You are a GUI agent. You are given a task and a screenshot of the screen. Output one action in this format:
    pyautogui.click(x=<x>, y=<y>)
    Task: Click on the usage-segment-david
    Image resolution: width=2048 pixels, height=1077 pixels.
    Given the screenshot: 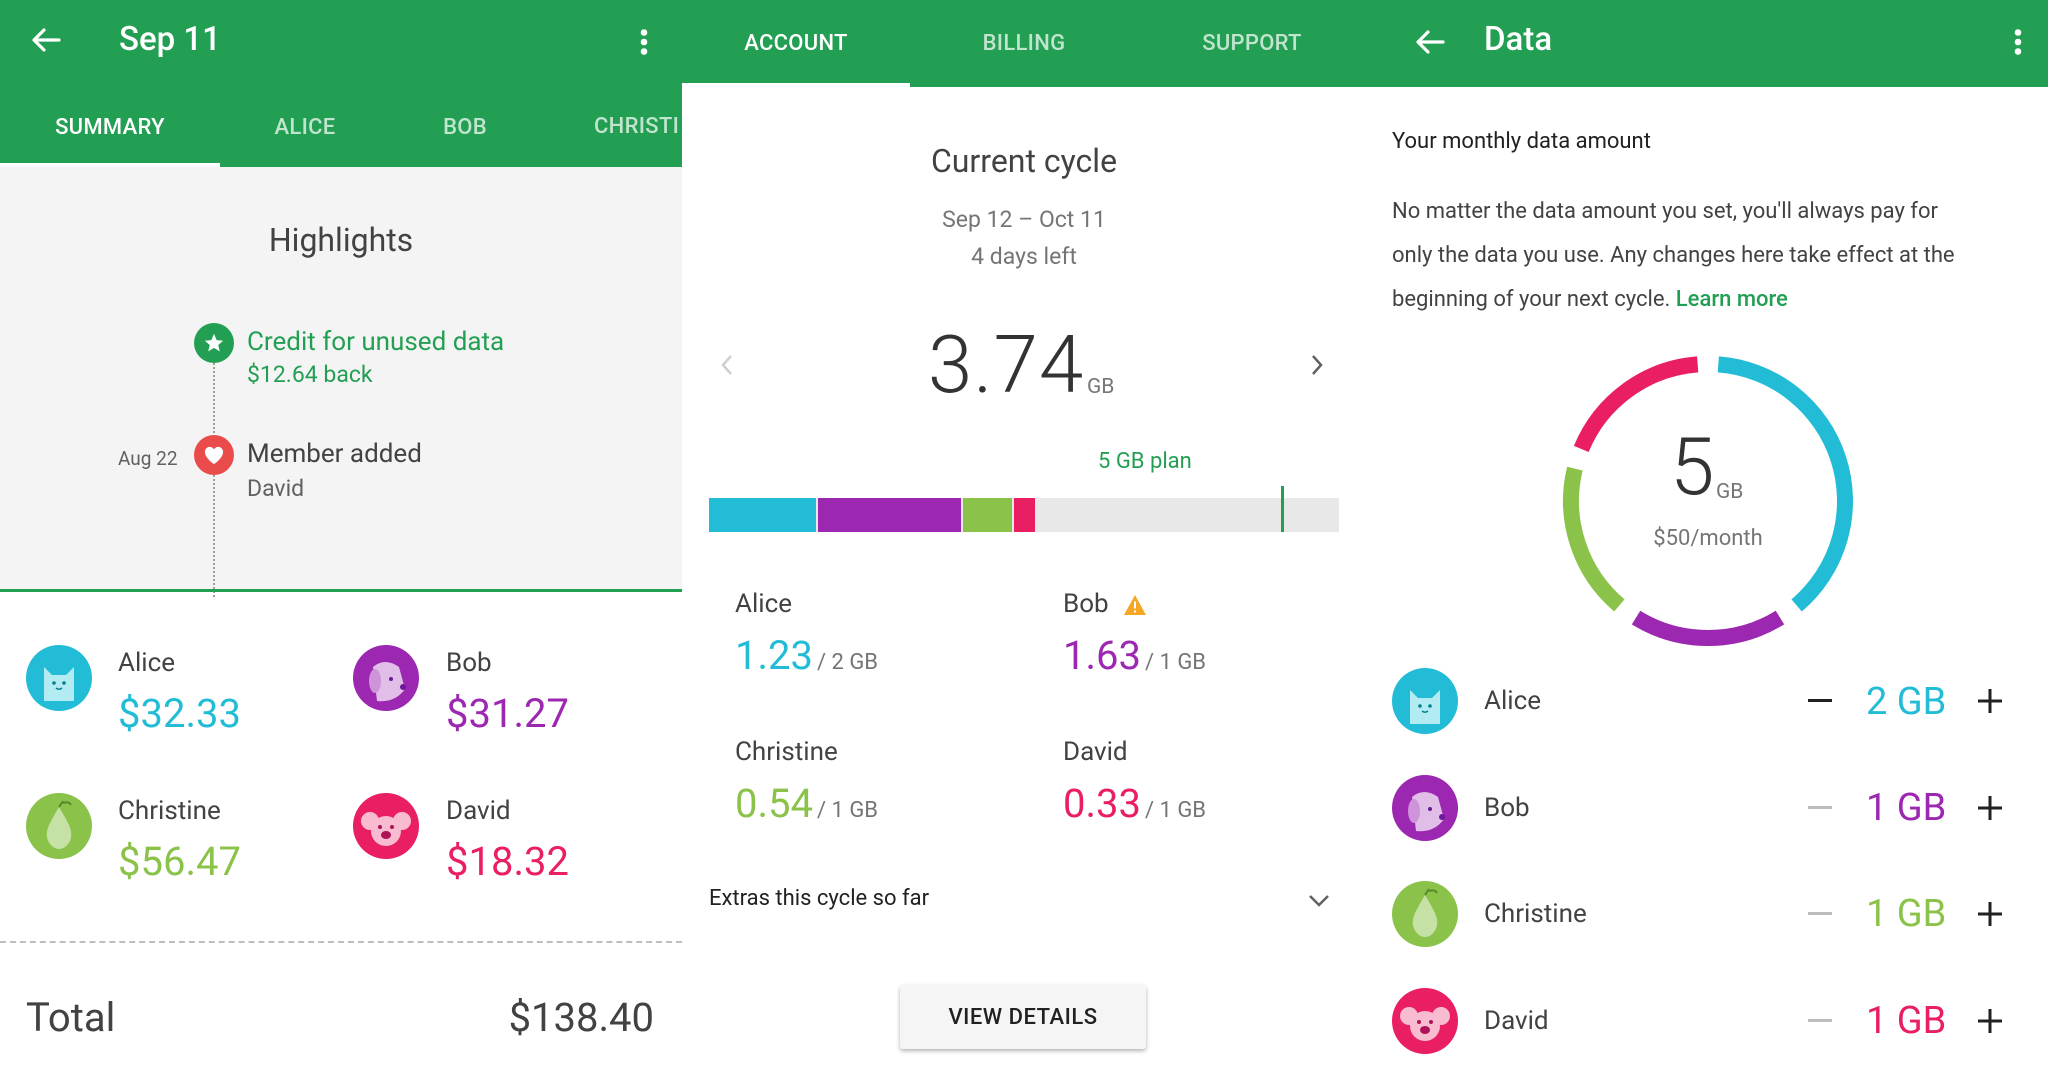 What is the action you would take?
    pyautogui.click(x=1024, y=515)
    